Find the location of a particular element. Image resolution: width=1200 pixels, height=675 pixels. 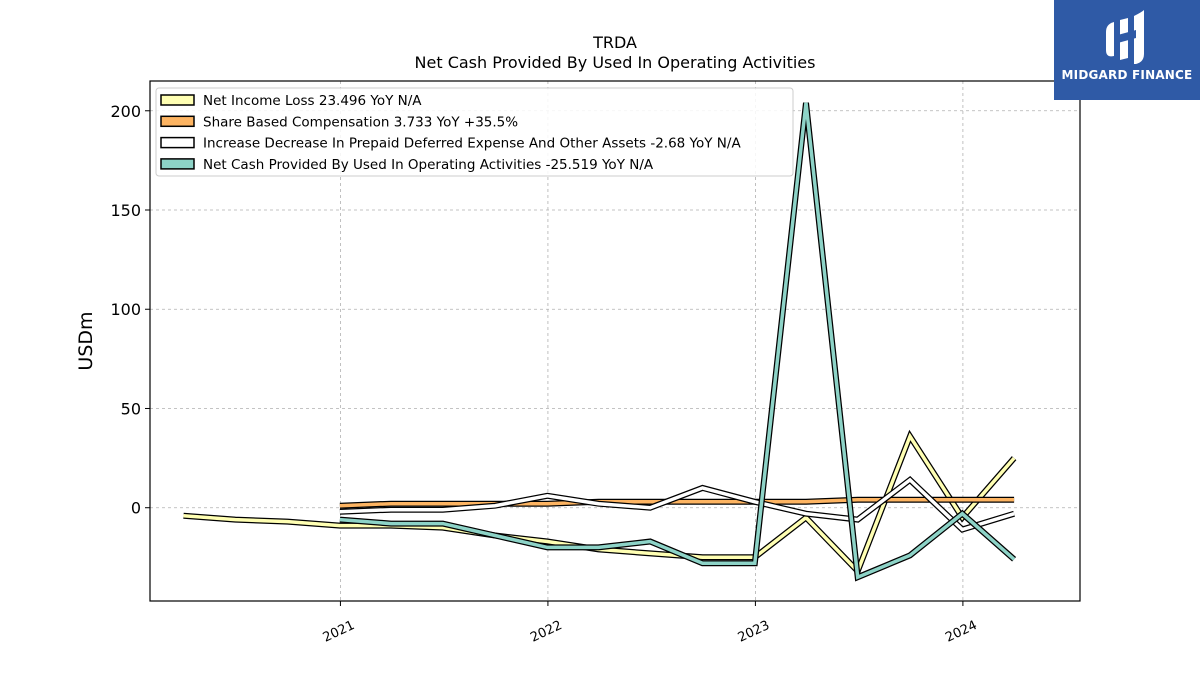

x-tick-label: 2022 is located at coordinates (546, 632).